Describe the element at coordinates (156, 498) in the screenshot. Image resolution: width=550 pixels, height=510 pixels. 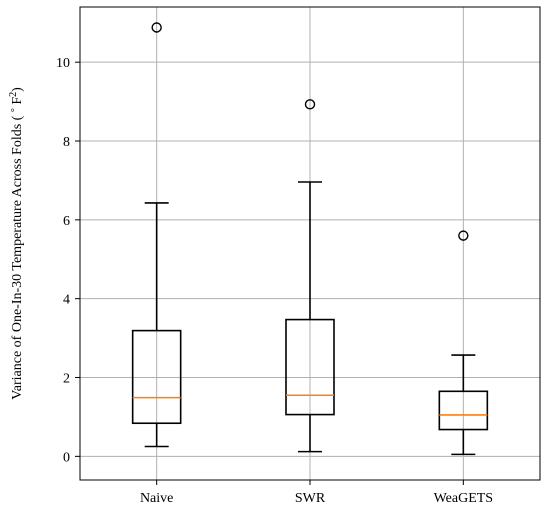
I see `x-tick-label: Naive` at that location.